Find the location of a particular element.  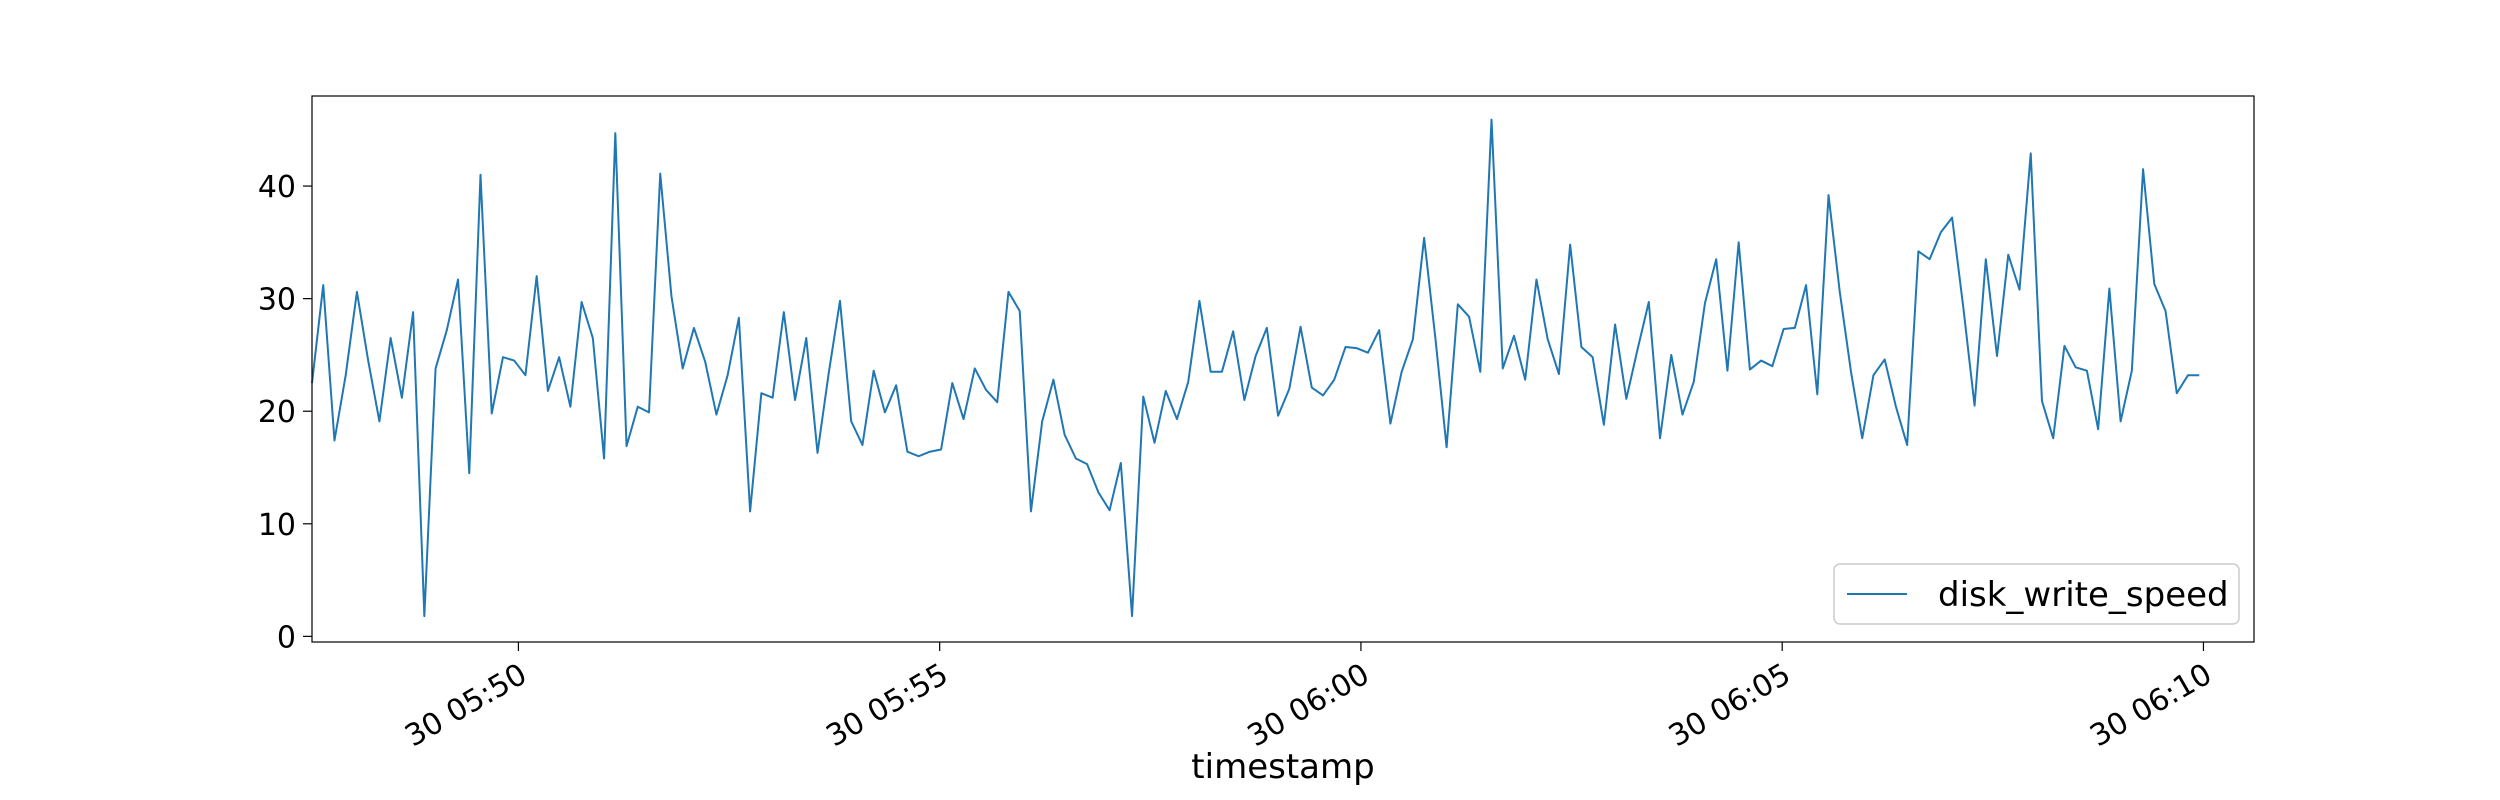

legend-box is located at coordinates (2036, 594).